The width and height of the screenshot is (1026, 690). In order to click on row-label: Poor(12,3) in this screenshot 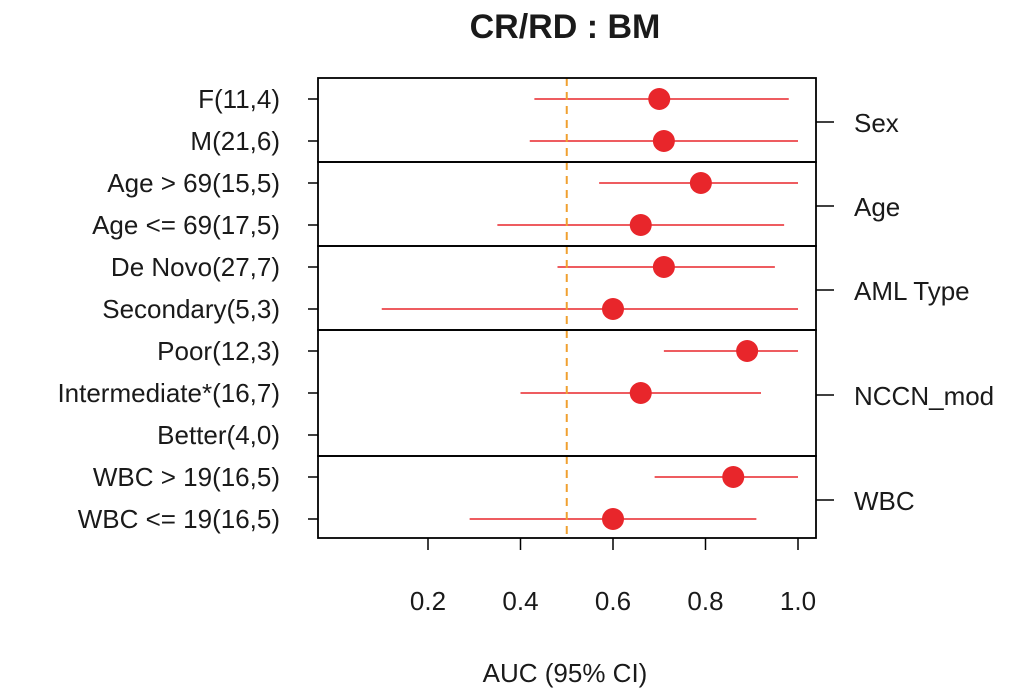, I will do `click(218, 351)`.